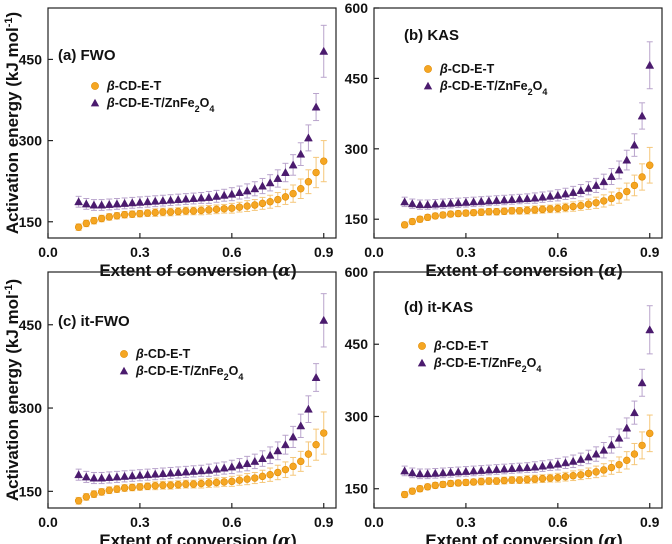 This screenshot has height=544, width=672. Describe the element at coordinates (140, 522) in the screenshot. I see `x-tick-label: 0.3` at that location.